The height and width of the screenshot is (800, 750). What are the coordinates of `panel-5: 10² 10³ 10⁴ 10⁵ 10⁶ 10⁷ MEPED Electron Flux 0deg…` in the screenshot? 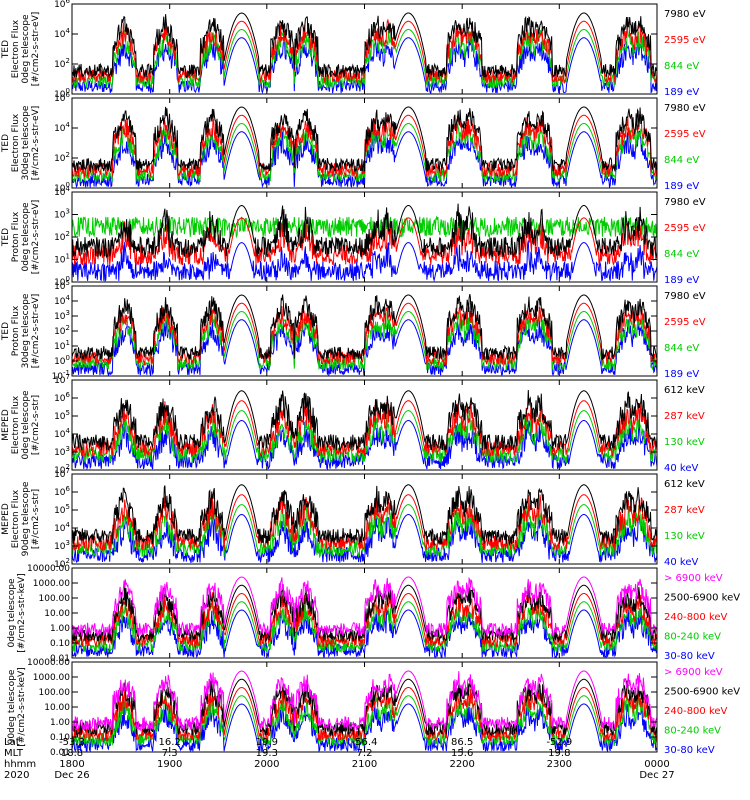 It's located at (353, 424).